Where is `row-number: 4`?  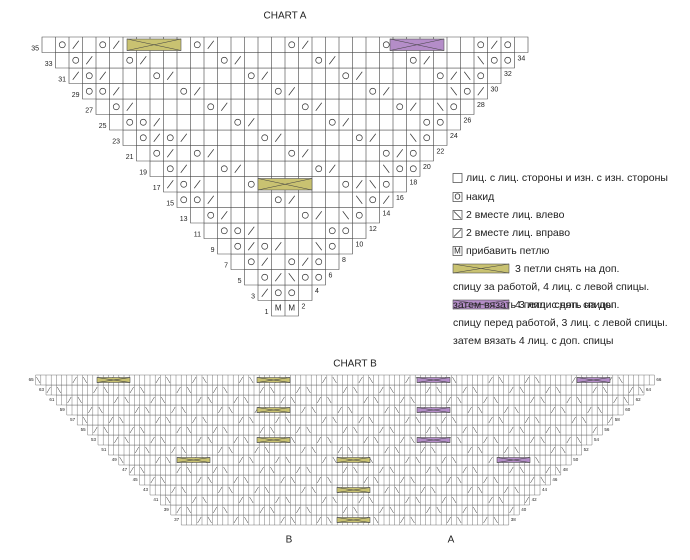 row-number: 4 is located at coordinates (317, 291).